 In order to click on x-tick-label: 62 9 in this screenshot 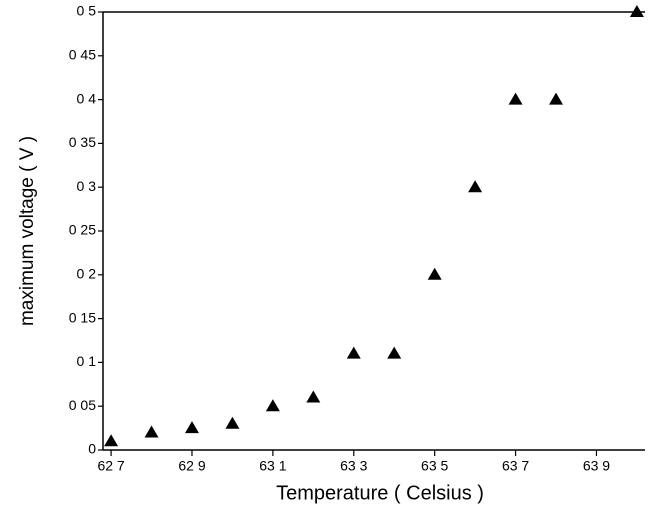, I will do `click(191, 466)`.